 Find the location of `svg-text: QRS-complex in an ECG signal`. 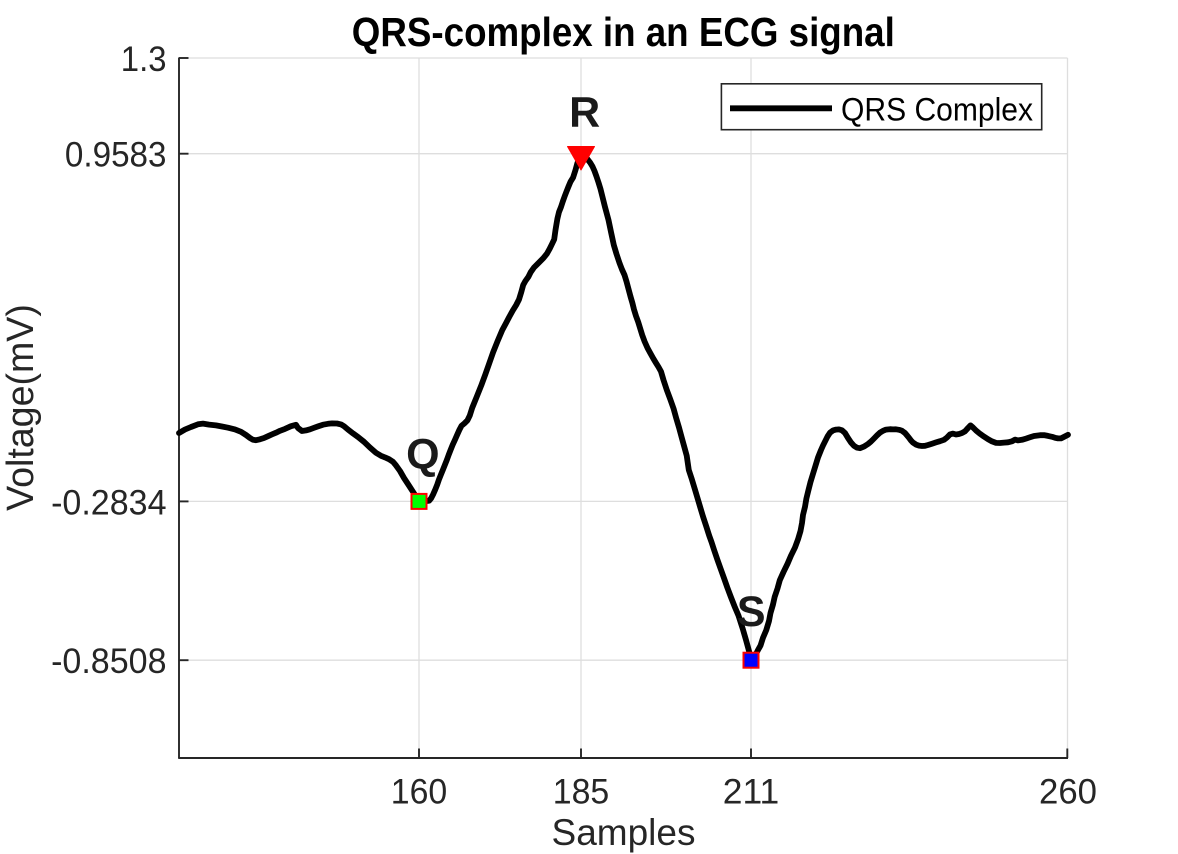

svg-text: QRS-complex in an ECG signal is located at coordinates (623, 32).